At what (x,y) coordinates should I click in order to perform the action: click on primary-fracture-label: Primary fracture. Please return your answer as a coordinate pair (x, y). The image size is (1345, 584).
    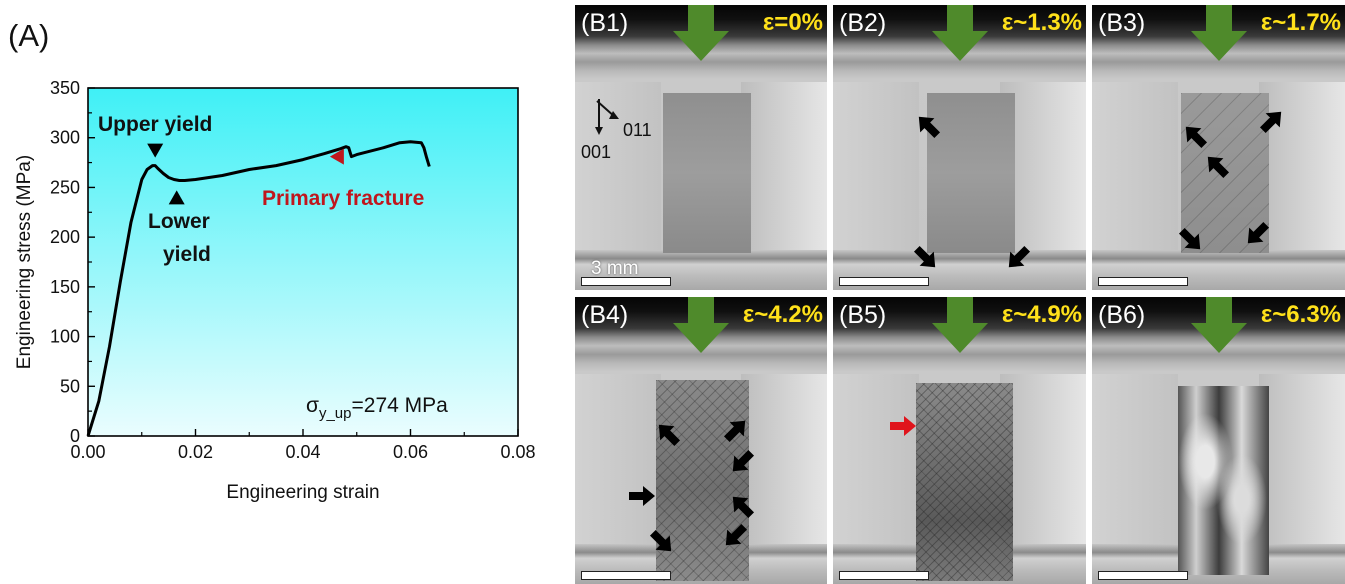
    Looking at the image, I should click on (343, 198).